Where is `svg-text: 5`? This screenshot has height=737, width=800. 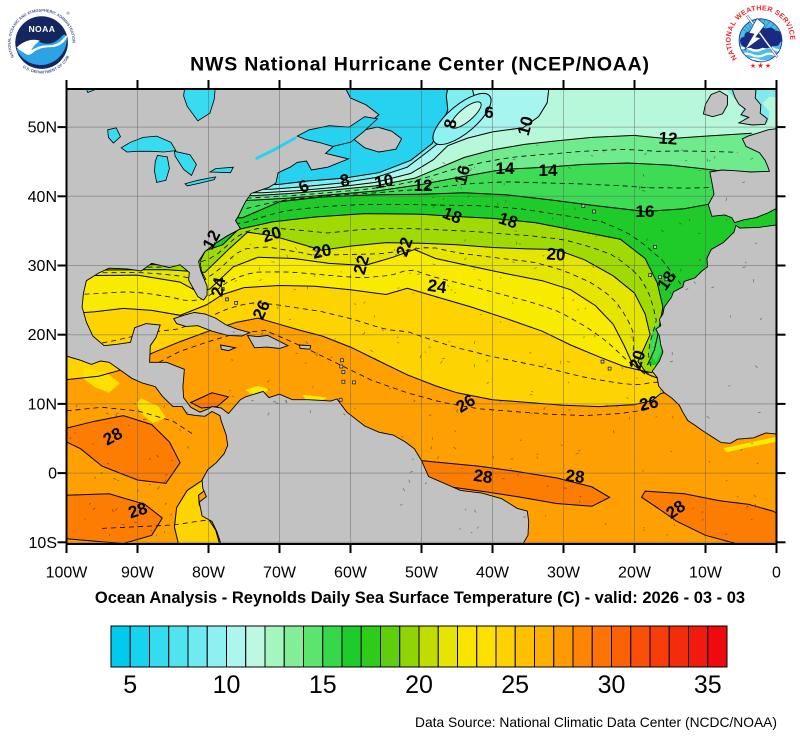
svg-text: 5 is located at coordinates (130, 685).